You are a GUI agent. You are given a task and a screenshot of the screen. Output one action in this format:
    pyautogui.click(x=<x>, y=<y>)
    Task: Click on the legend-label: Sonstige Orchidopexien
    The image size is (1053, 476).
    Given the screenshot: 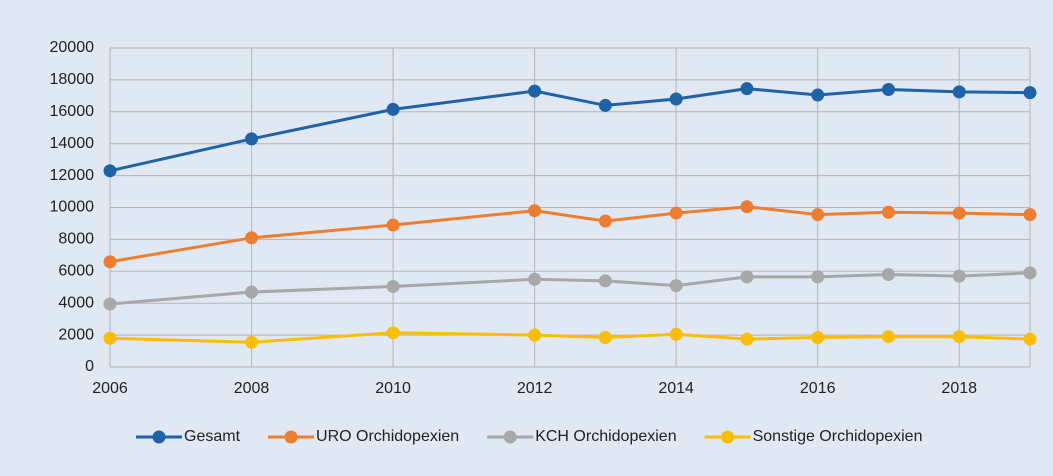 What is the action you would take?
    pyautogui.click(x=838, y=436)
    